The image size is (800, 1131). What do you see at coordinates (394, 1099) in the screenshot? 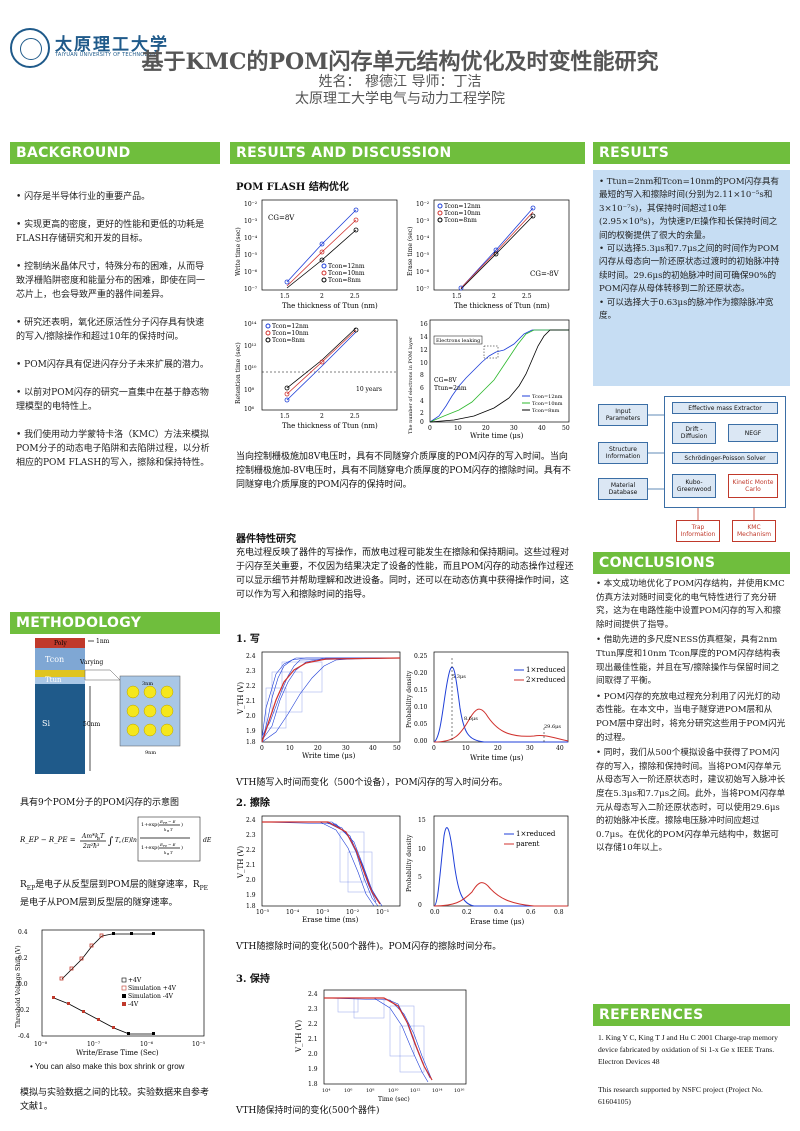
I see `retention-xlabel: Time (sec)` at bounding box center [394, 1099].